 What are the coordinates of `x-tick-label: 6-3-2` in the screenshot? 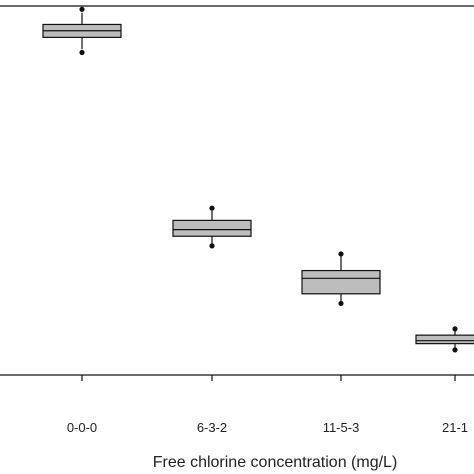 It's located at (212, 427).